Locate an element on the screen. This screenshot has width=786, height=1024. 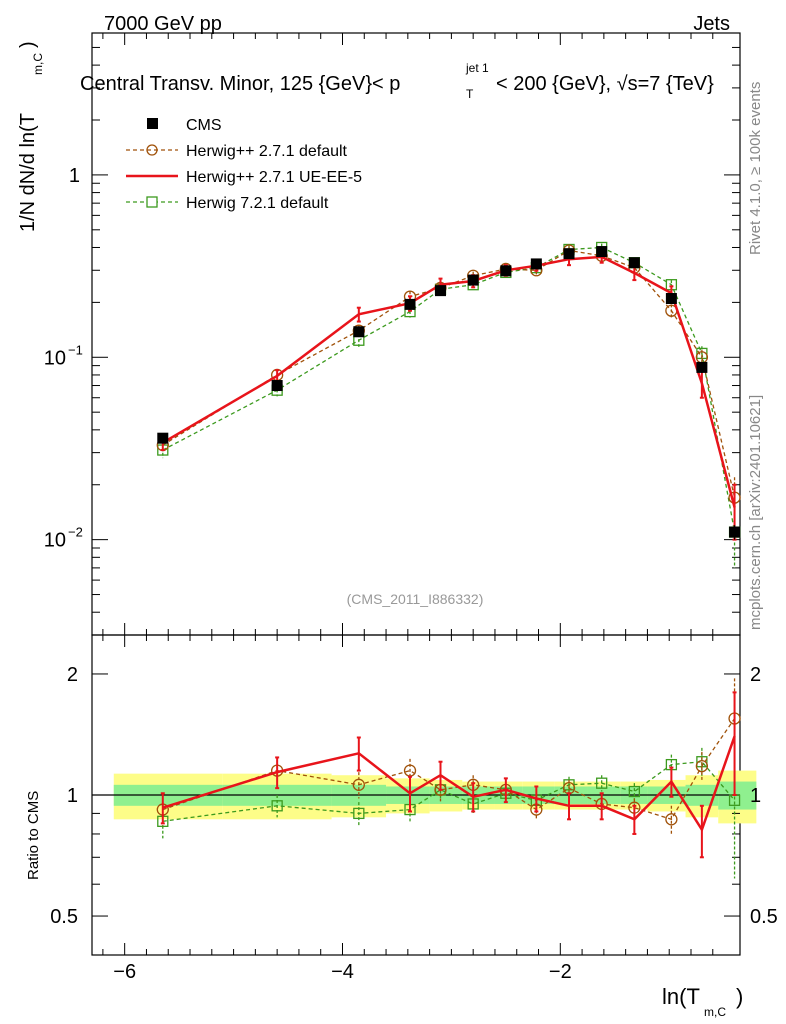
y-tick-exponent: −2 is located at coordinates (75, 532).